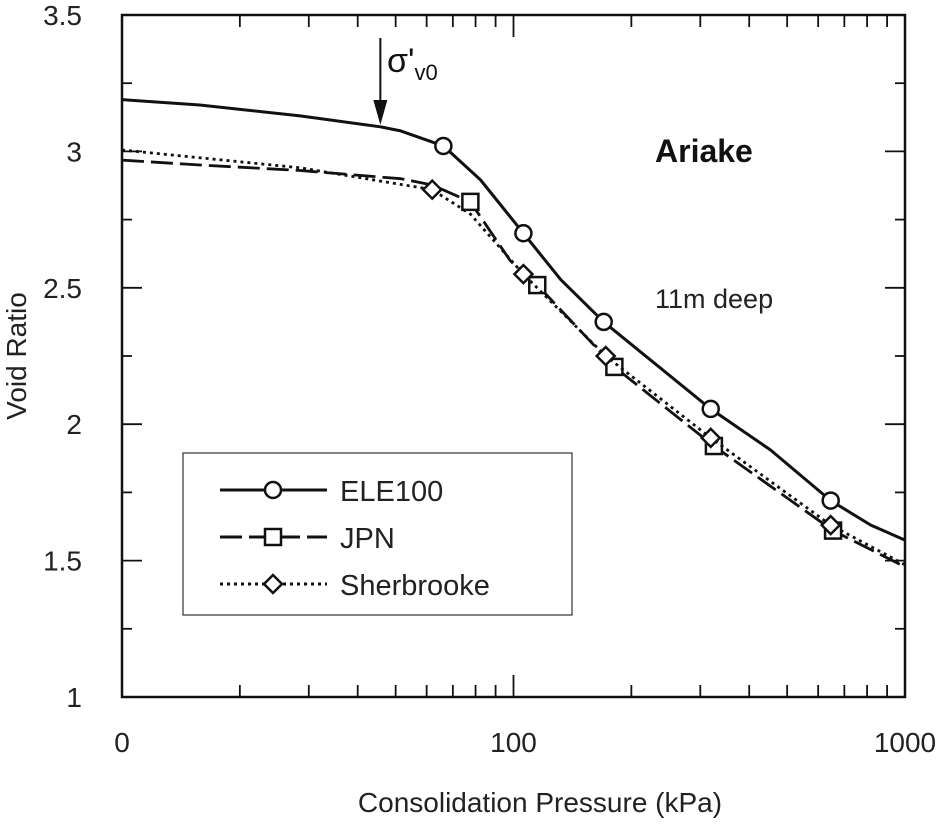 This screenshot has height=824, width=948. Describe the element at coordinates (513, 742) in the screenshot. I see `x-tick-label: 100` at that location.